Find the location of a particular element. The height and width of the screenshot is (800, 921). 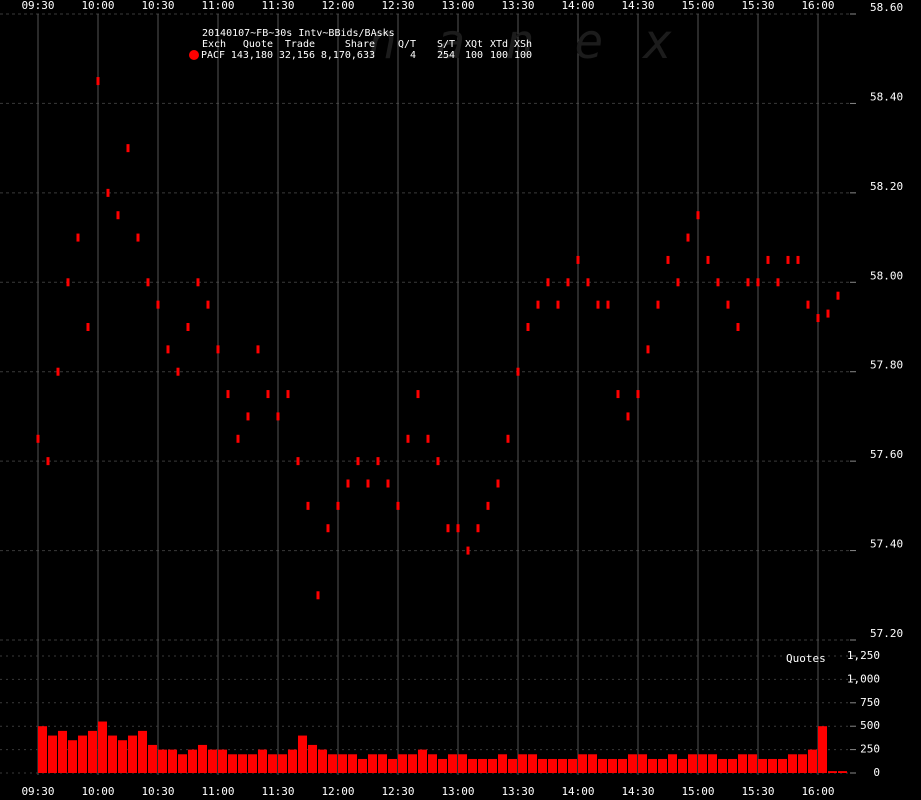

y-tick-label: 250 is located at coordinates (870, 749).